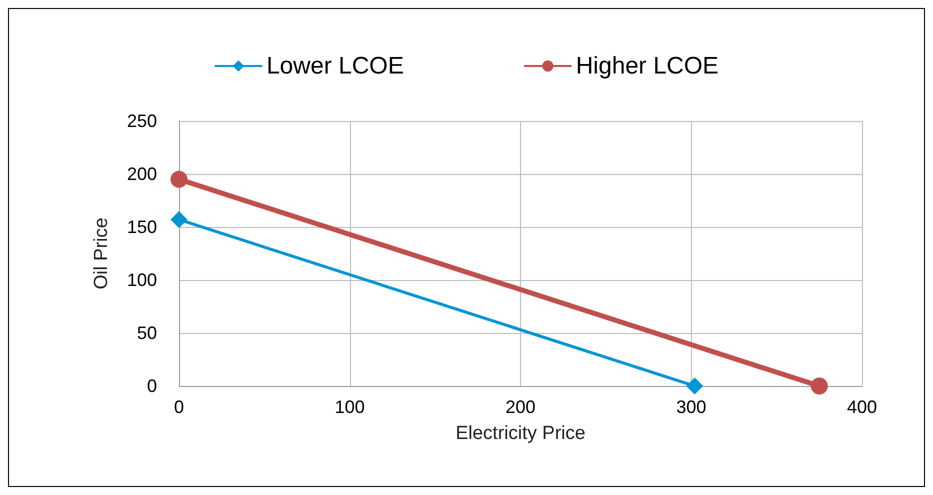  I want to click on x-axis-title: Electricity Price, so click(521, 433).